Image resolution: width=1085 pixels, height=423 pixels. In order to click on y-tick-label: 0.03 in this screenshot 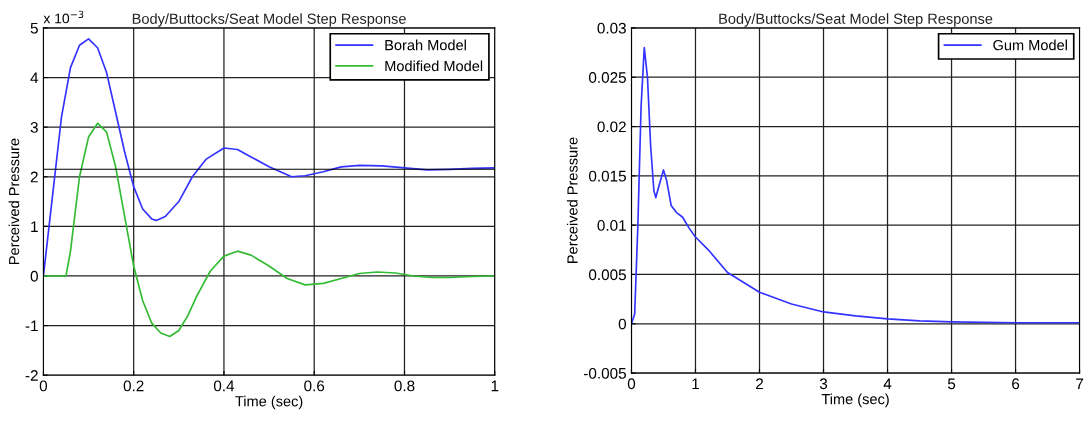, I will do `click(611, 28)`.